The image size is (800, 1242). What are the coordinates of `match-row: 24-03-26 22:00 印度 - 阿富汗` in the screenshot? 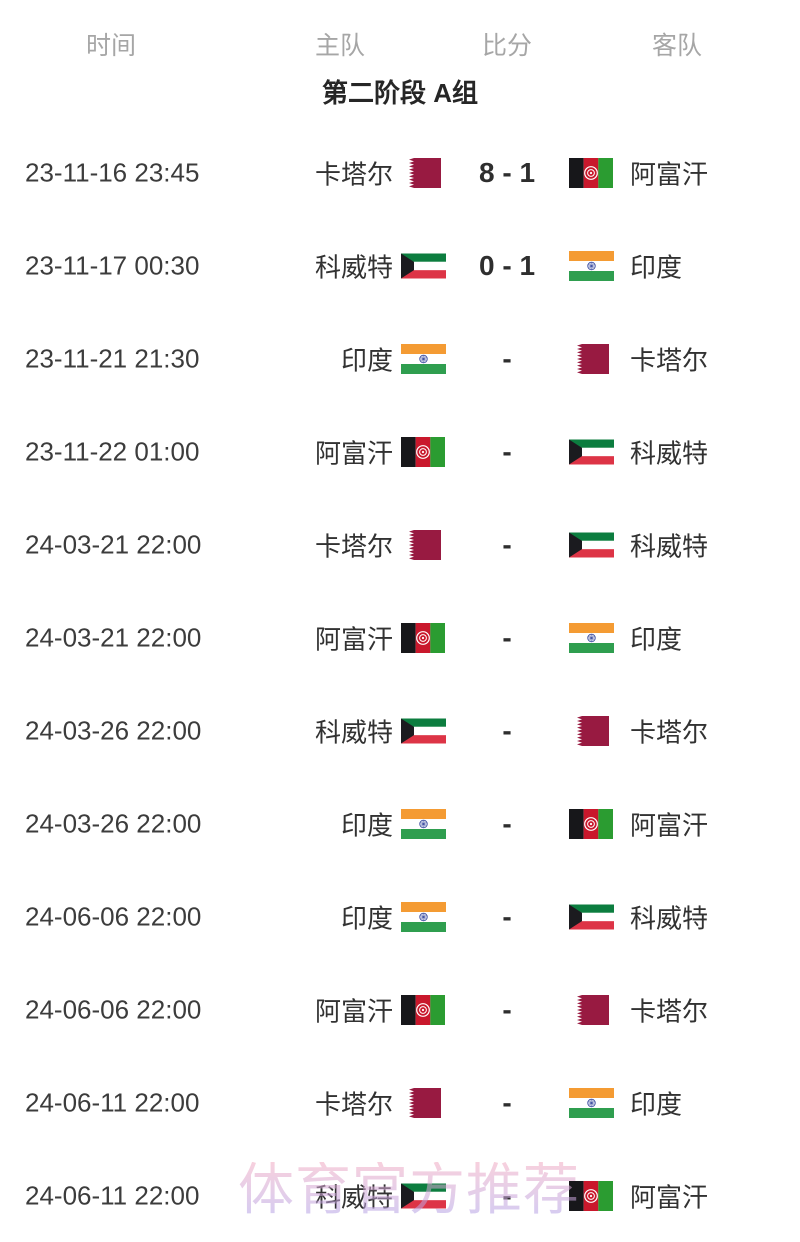 It's located at (400, 823).